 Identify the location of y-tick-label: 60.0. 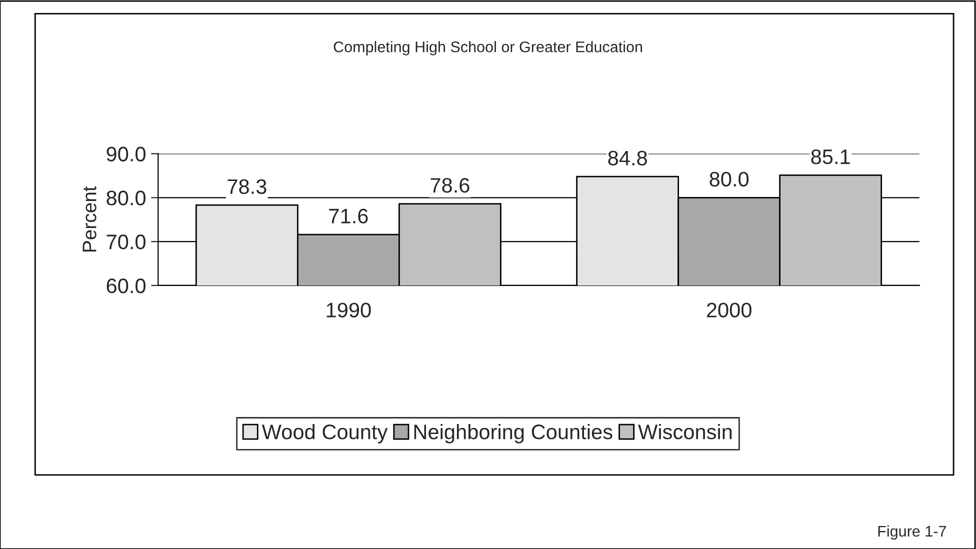
(126, 286).